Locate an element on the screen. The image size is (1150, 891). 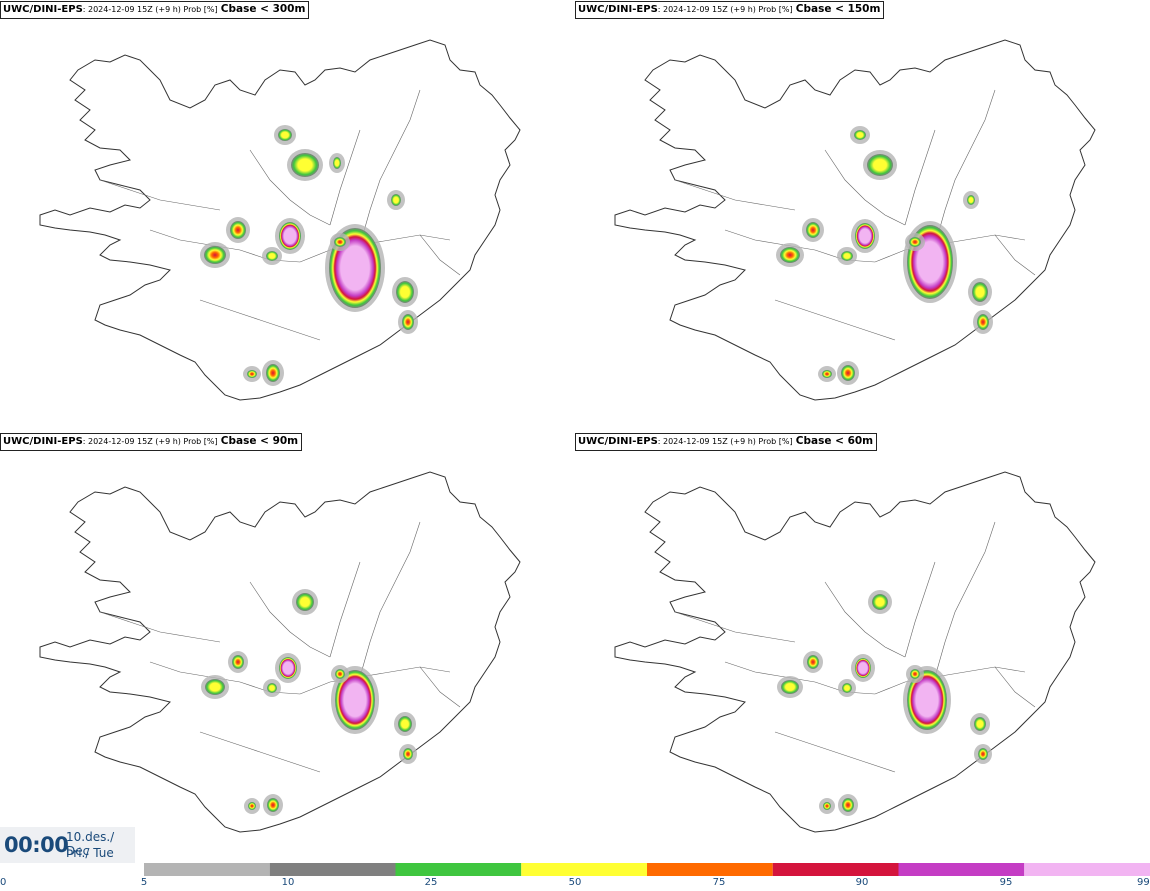
colorbar-tick-label: 10 is located at coordinates (288, 882).